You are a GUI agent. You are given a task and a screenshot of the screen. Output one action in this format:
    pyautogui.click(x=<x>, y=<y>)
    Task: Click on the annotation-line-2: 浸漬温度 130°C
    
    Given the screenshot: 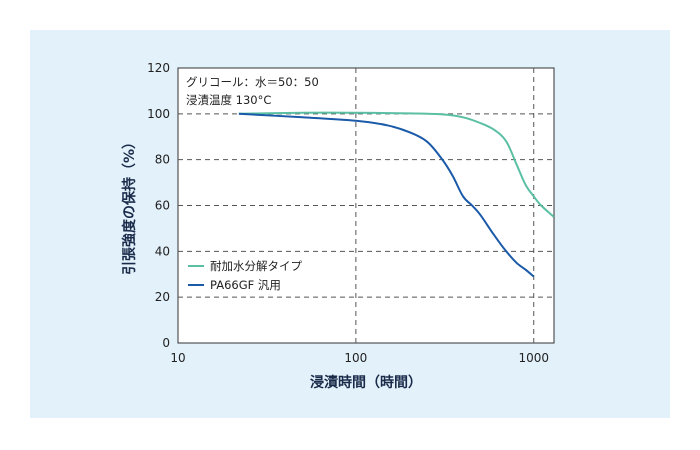 What is the action you would take?
    pyautogui.click(x=228, y=100)
    